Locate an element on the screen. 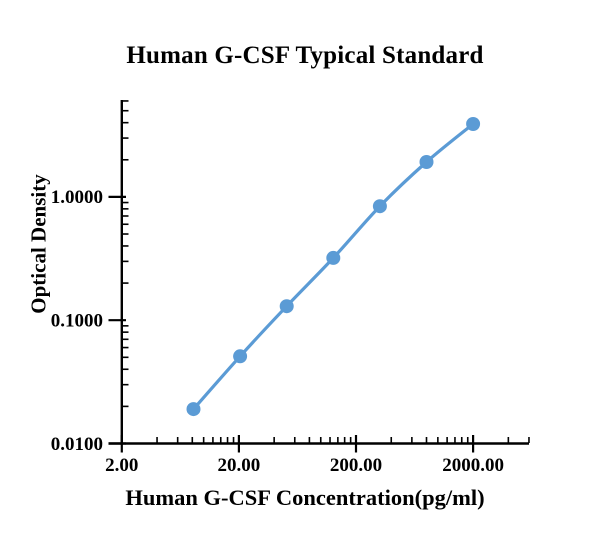  y-tick-label: 0.0100 is located at coordinates (77, 444).